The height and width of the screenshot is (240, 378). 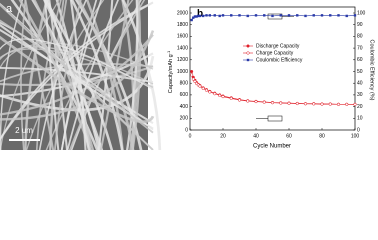 What do you see at coordinates (360, 107) in the screenshot?
I see `y2-tick-label: 20` at bounding box center [360, 107].